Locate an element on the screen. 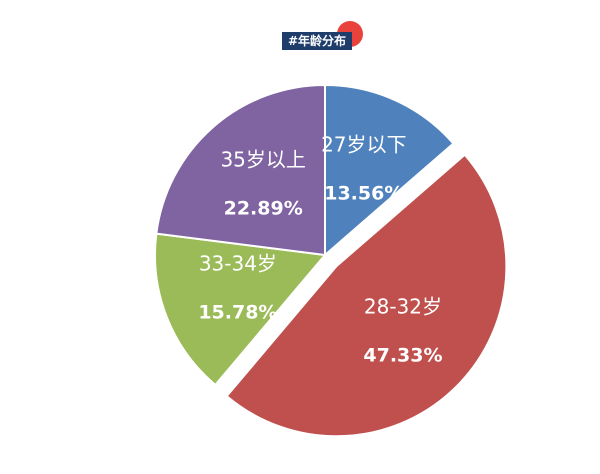 The width and height of the screenshot is (600, 474). value-label: 13.56% is located at coordinates (363, 193).